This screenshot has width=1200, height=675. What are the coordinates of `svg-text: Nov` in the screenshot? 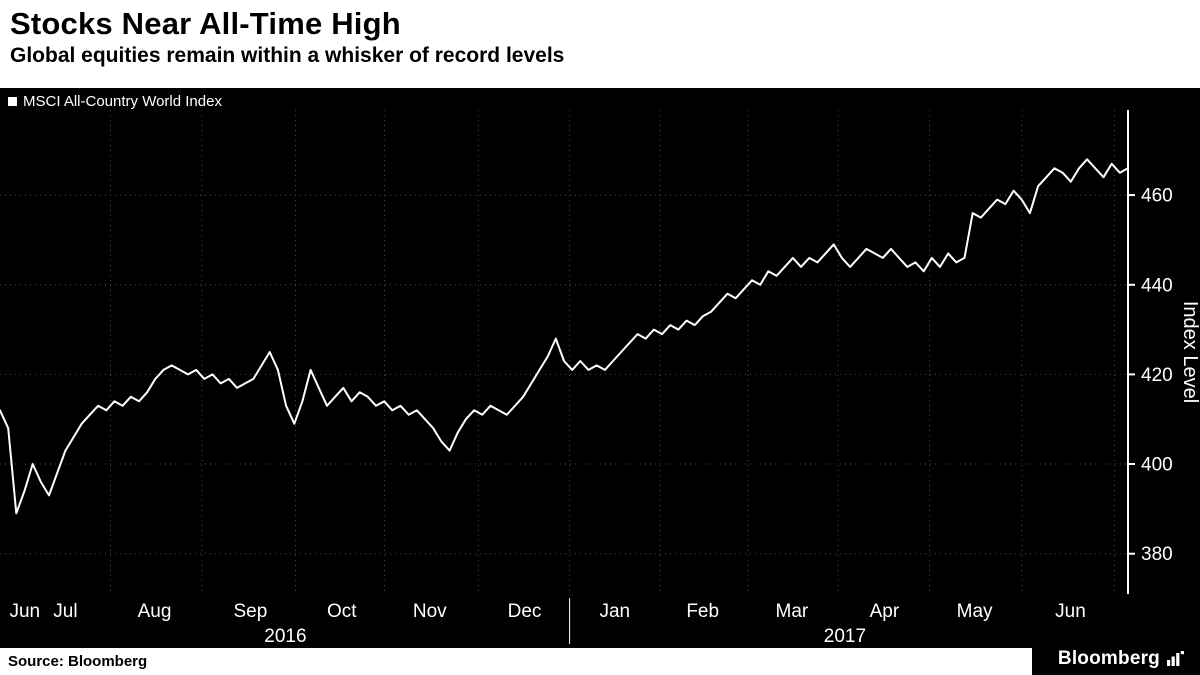 It's located at (430, 611).